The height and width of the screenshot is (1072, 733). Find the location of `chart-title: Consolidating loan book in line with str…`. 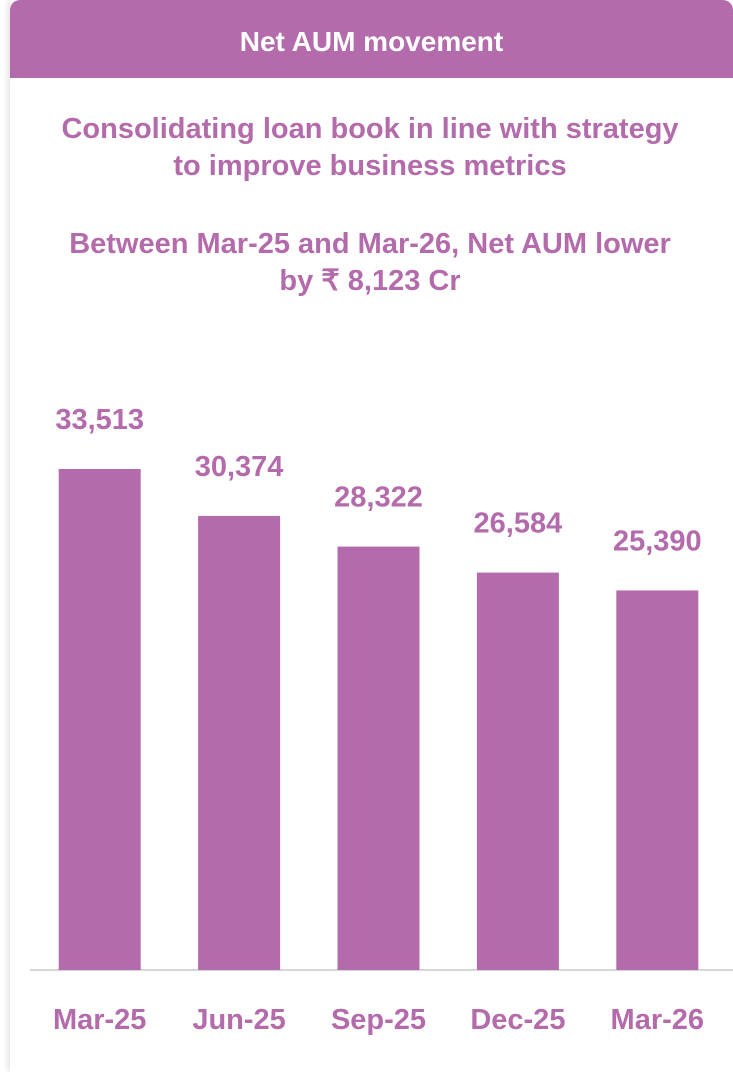

chart-title: Consolidating loan book in line with str… is located at coordinates (370, 147).